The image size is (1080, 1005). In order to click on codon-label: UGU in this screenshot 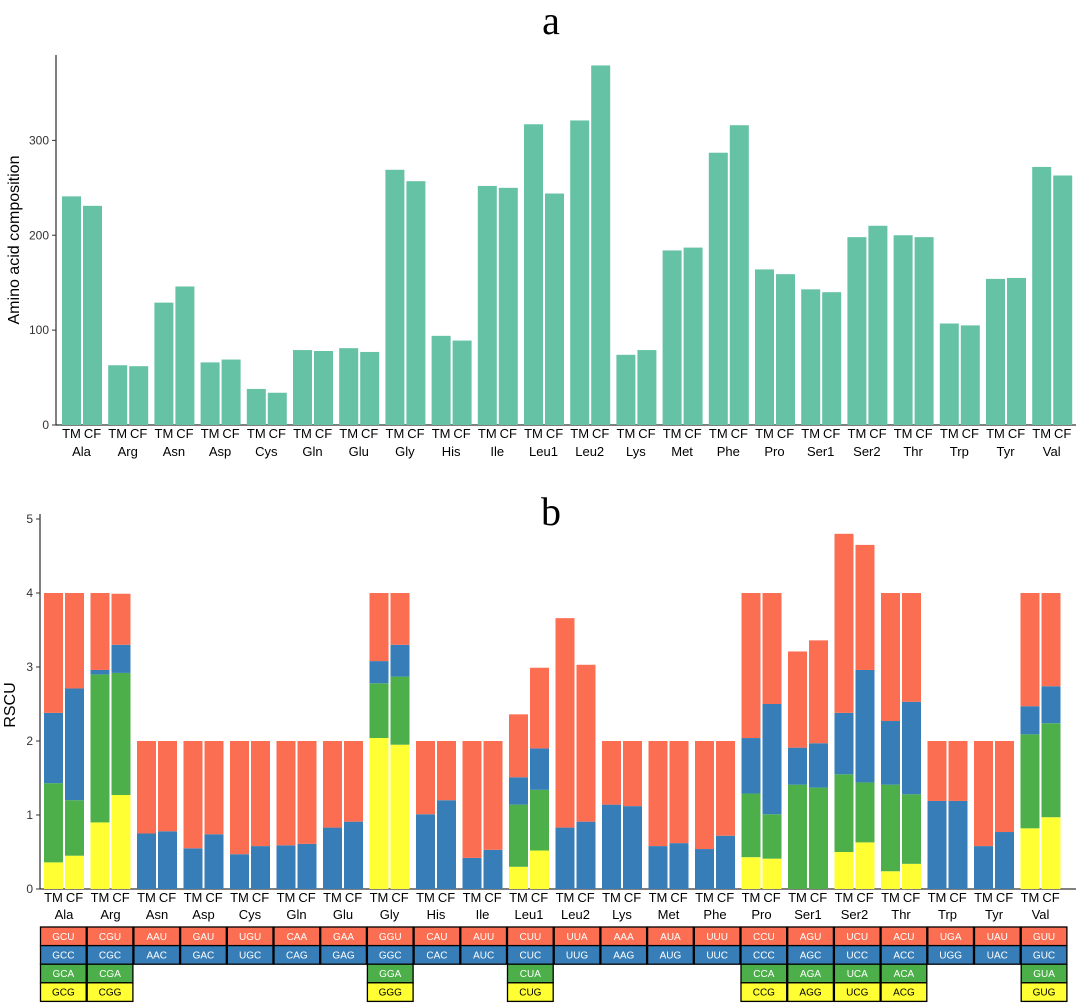, I will do `click(250, 937)`.